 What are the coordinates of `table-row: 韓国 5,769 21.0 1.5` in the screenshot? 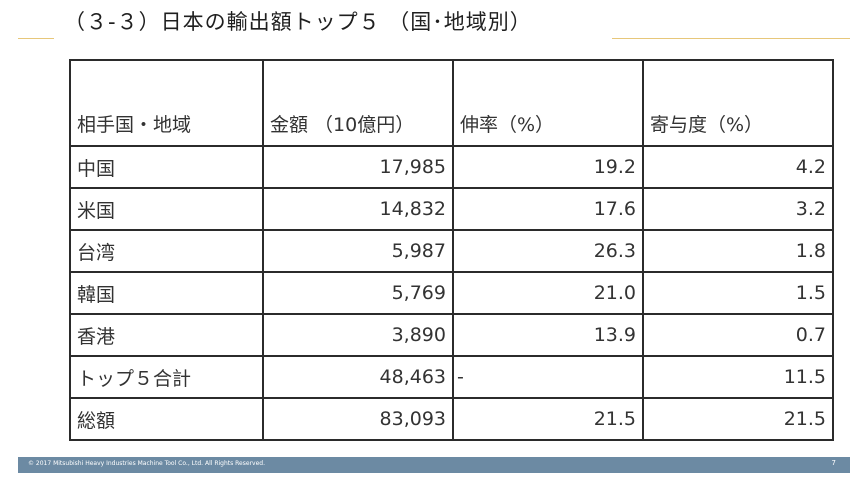 It's located at (451, 293).